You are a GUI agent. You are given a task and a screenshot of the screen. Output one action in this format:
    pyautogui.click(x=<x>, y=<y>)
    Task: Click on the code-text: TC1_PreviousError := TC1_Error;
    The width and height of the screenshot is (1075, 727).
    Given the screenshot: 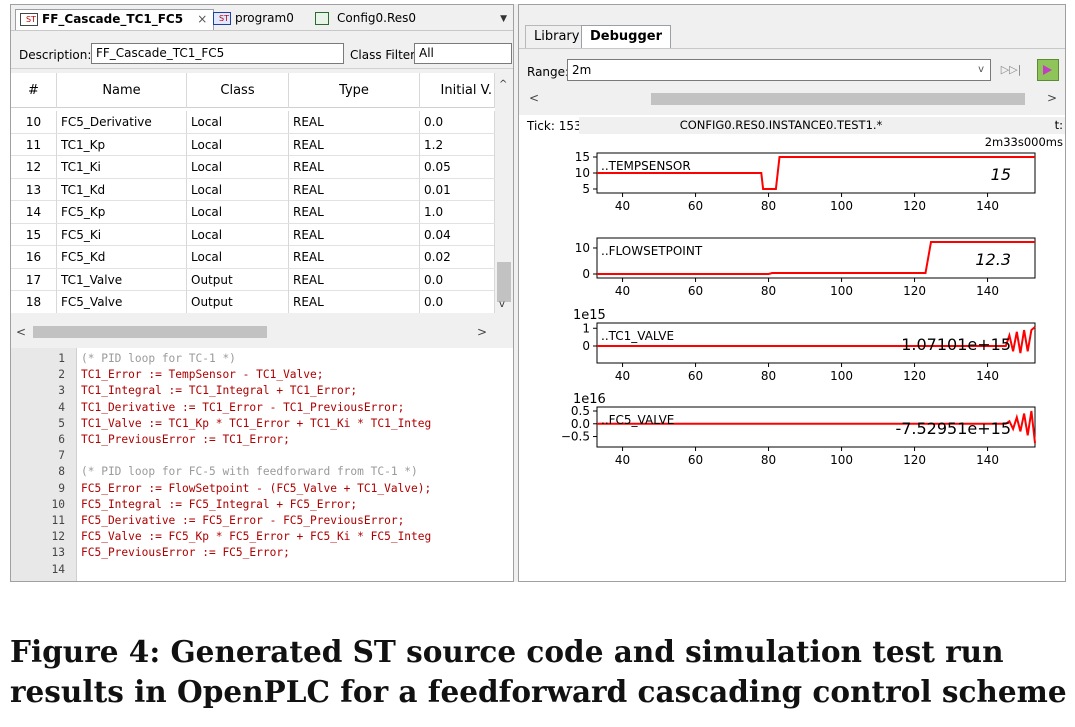 What is the action you would take?
    pyautogui.click(x=185, y=439)
    